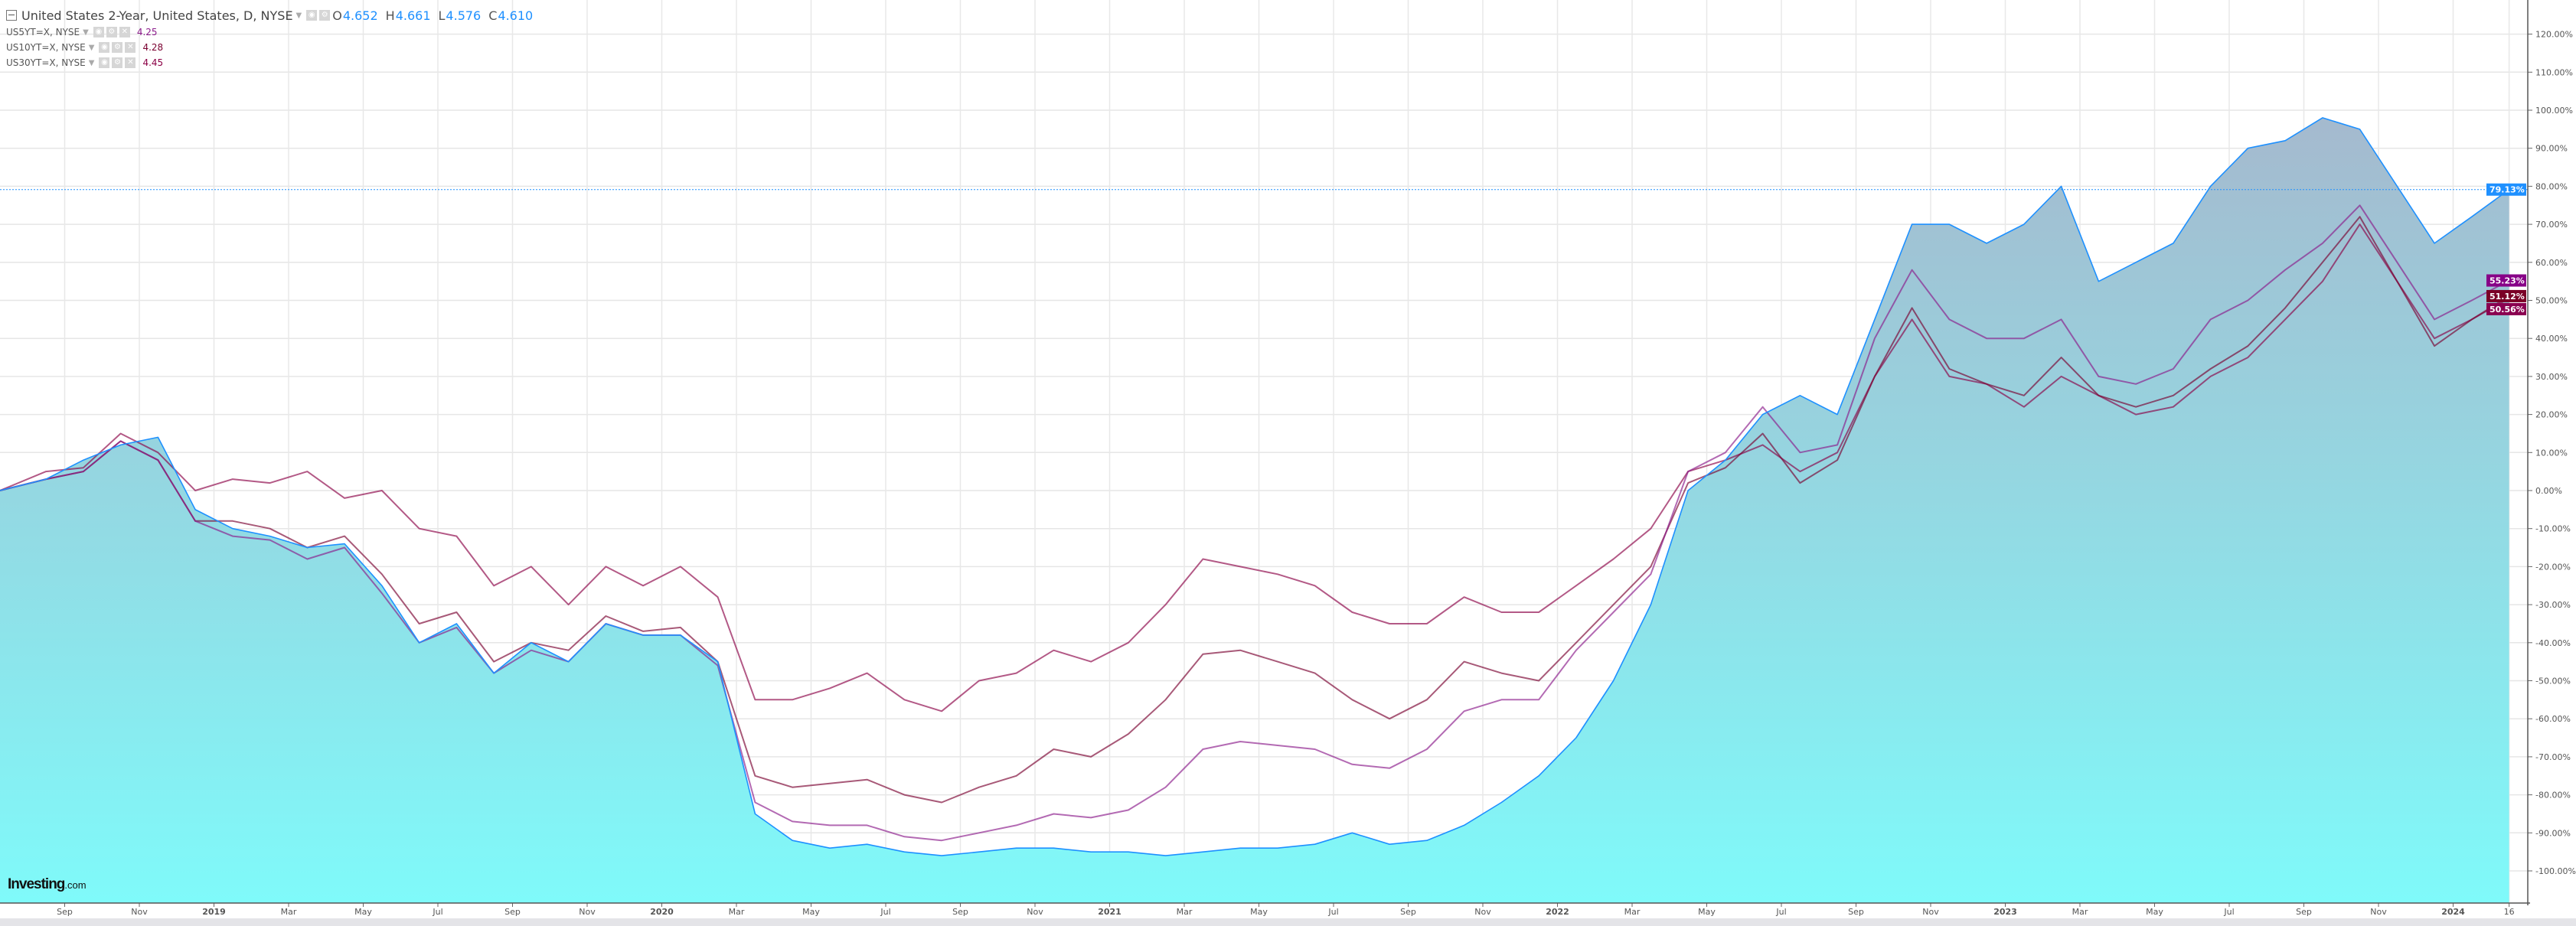  I want to click on y-tick-label: -100.00%, so click(2555, 871).